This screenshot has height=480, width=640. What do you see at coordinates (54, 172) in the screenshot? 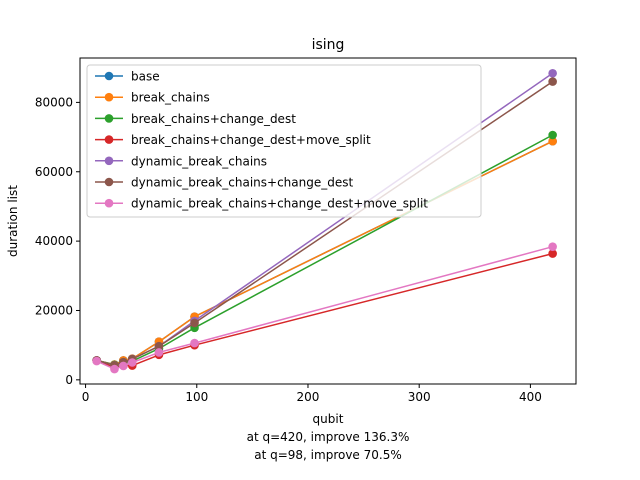
I see `y-tick-label: 60000` at bounding box center [54, 172].